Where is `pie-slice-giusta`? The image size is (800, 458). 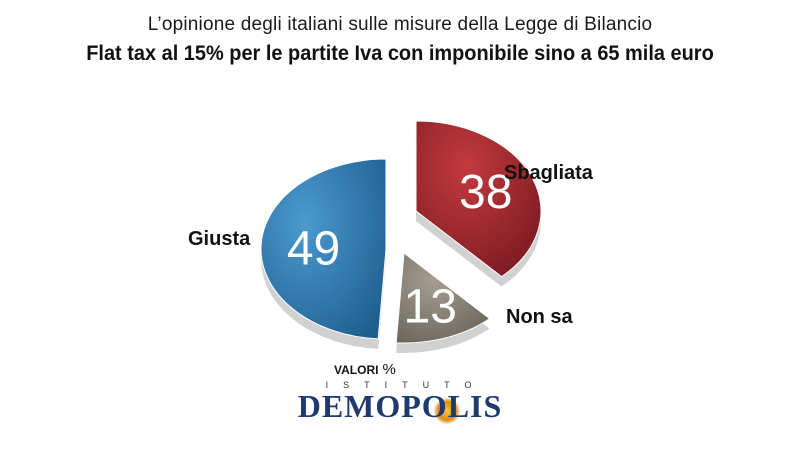
pie-slice-giusta is located at coordinates (323, 249).